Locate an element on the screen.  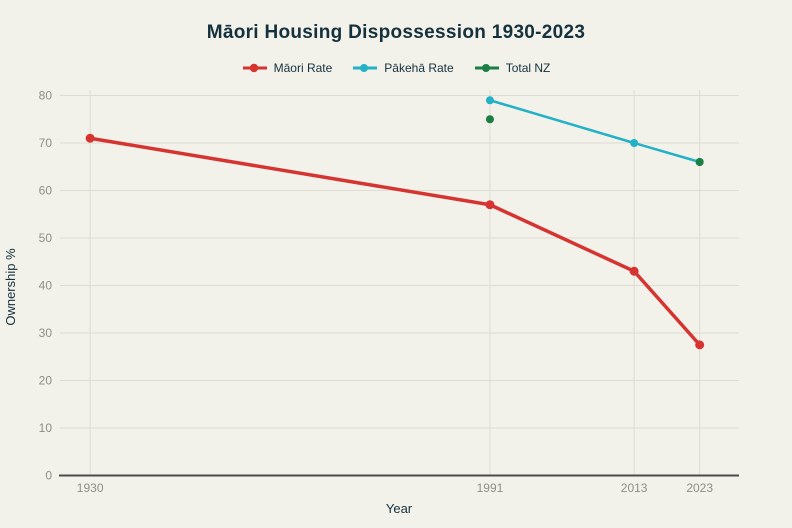
y-tick-label: 20 is located at coordinates (46, 381).